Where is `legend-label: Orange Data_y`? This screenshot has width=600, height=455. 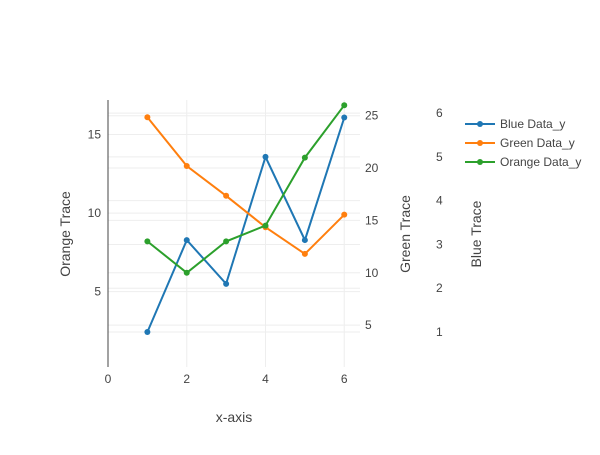
legend-label: Orange Data_y is located at coordinates (540, 162).